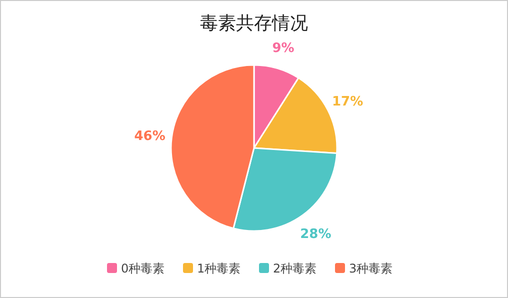 The height and width of the screenshot is (298, 508). Describe the element at coordinates (316, 234) in the screenshot. I see `data-label: 28%` at that location.